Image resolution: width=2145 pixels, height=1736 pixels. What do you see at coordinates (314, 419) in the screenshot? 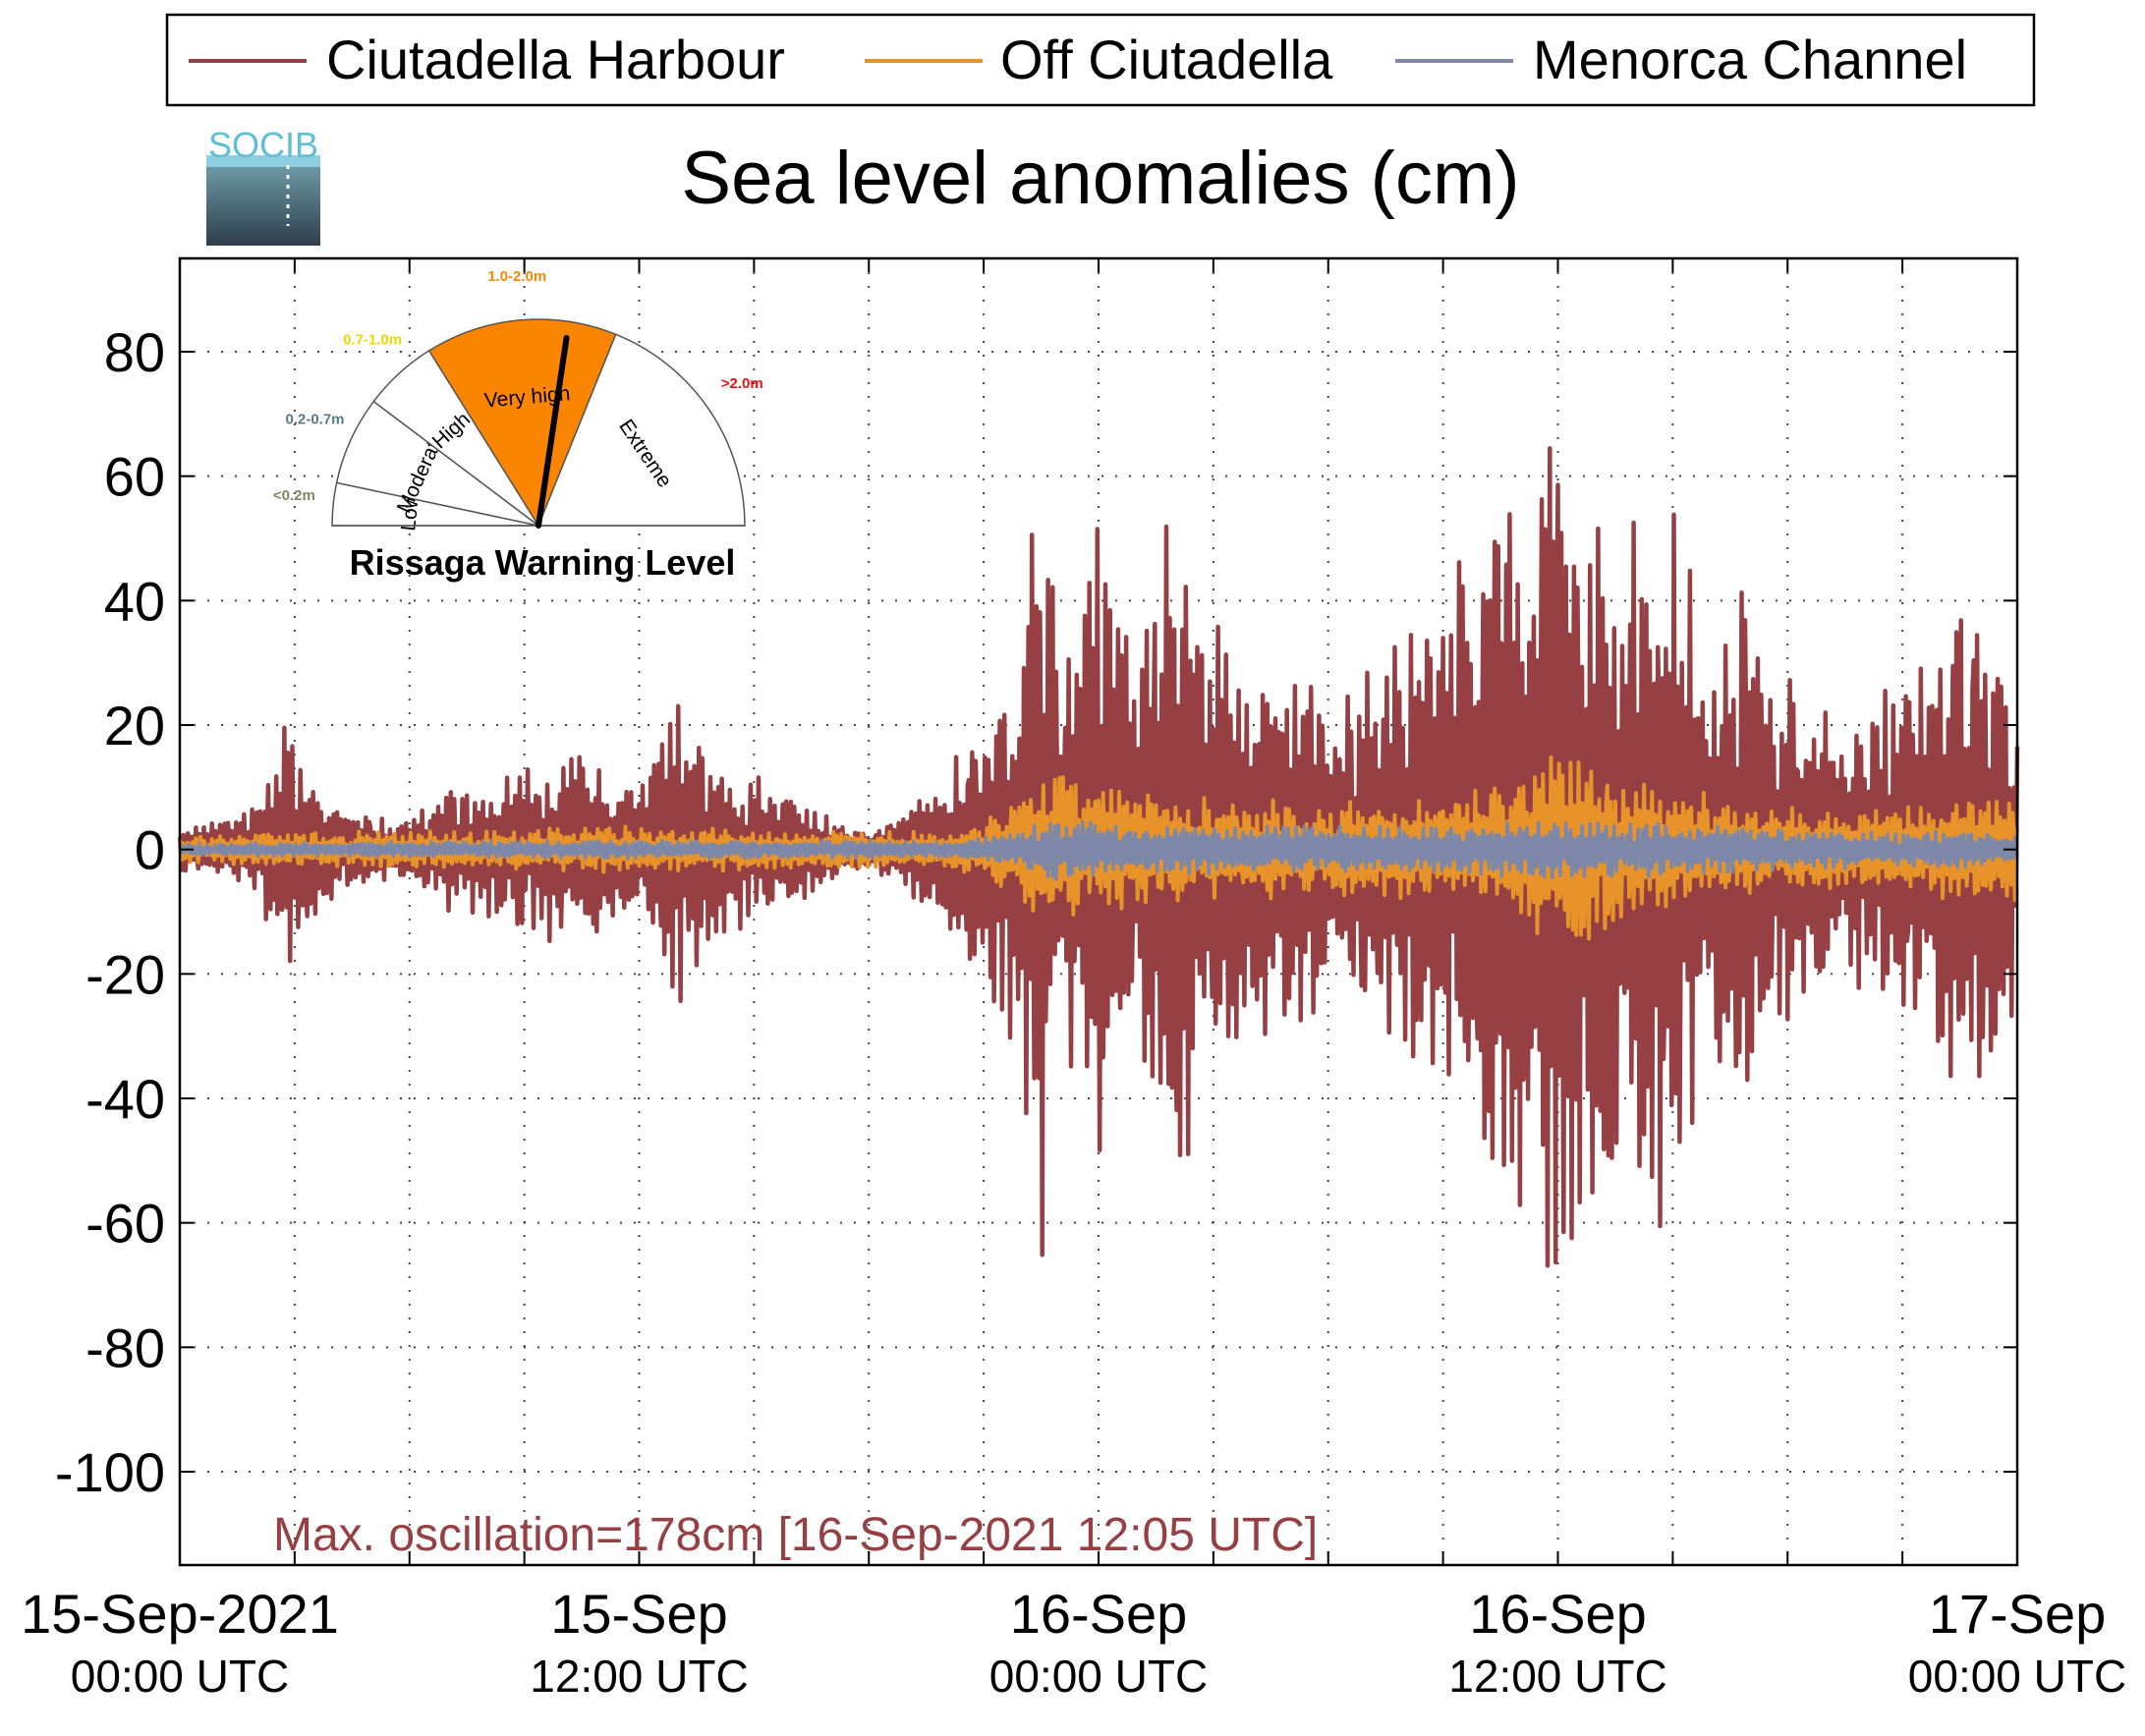
I see `gauge-range-label: 0.2-0.7m` at bounding box center [314, 419].